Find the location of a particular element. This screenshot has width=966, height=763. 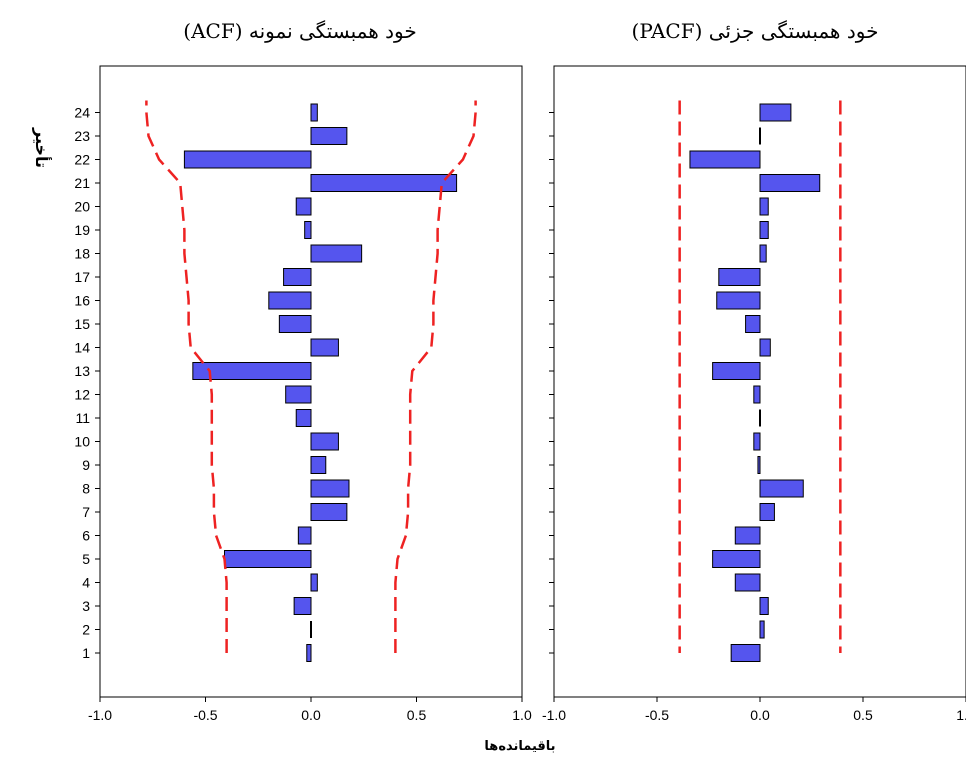

acf-title: خود همبستگی نمونه (ACF) is located at coordinates (299, 31).